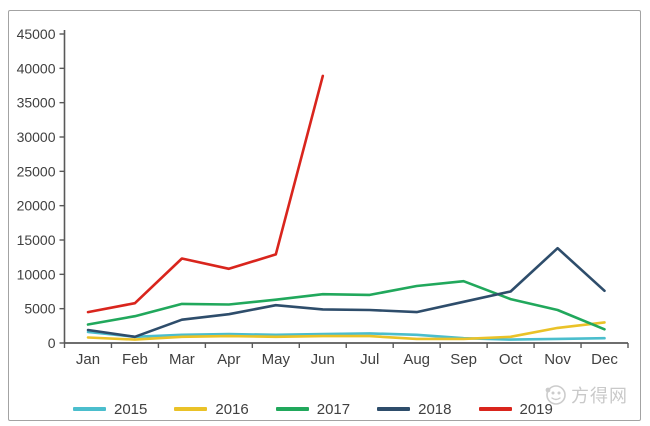 The width and height of the screenshot is (650, 426). I want to click on y-axis-tick-label: 20000, so click(36, 206).